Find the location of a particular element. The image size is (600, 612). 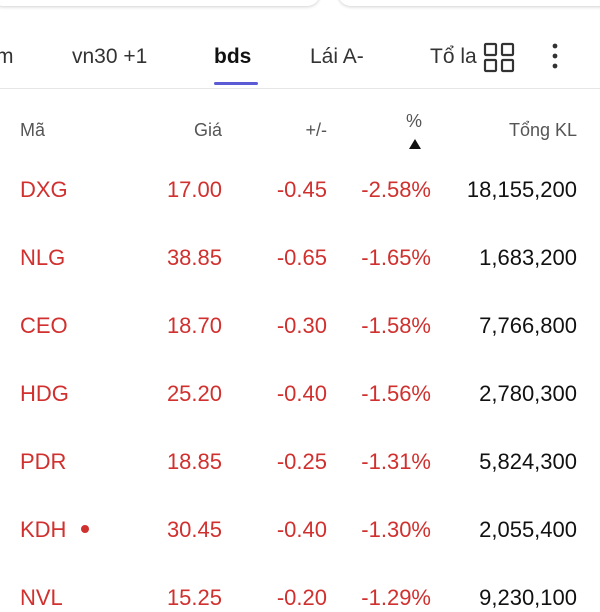

change: -0.45 is located at coordinates (301, 189).